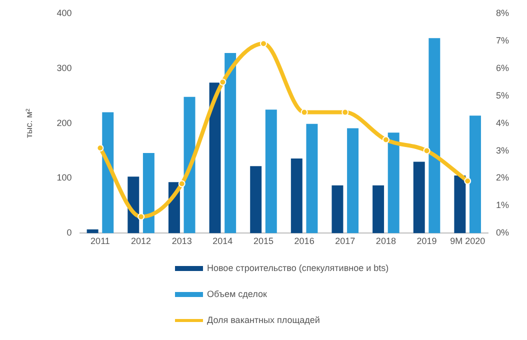 The image size is (527, 340). I want to click on y-tick-label: 0, so click(69, 233).